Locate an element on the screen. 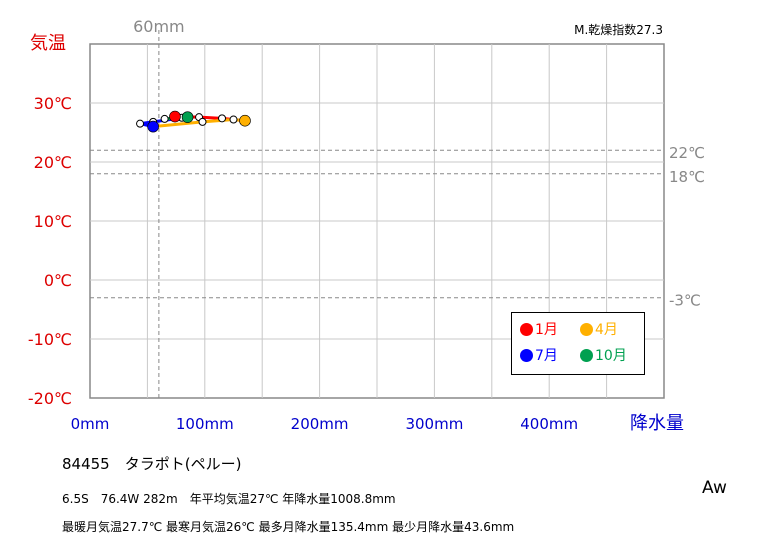 The height and width of the screenshot is (545, 763). legend-item-oct: 10月 is located at coordinates (603, 355).